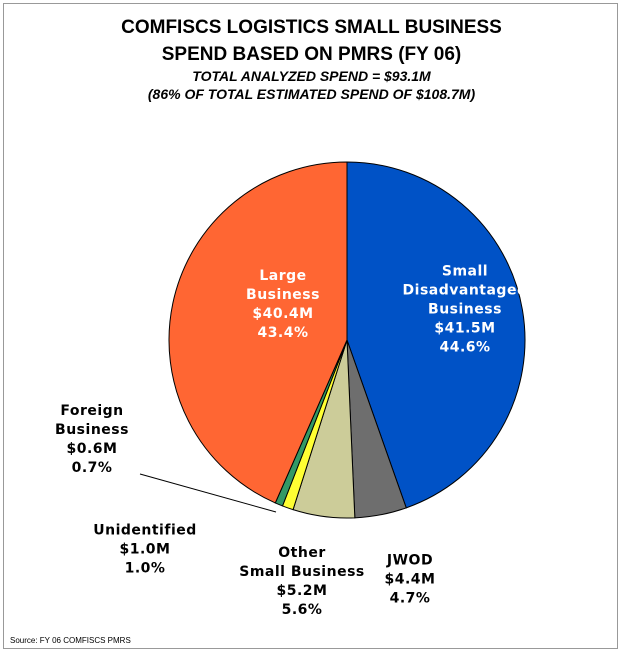 Image resolution: width=623 pixels, height=654 pixels. Describe the element at coordinates (283, 305) in the screenshot. I see `slice-label: Large Business $40.4M 43.4%` at that location.